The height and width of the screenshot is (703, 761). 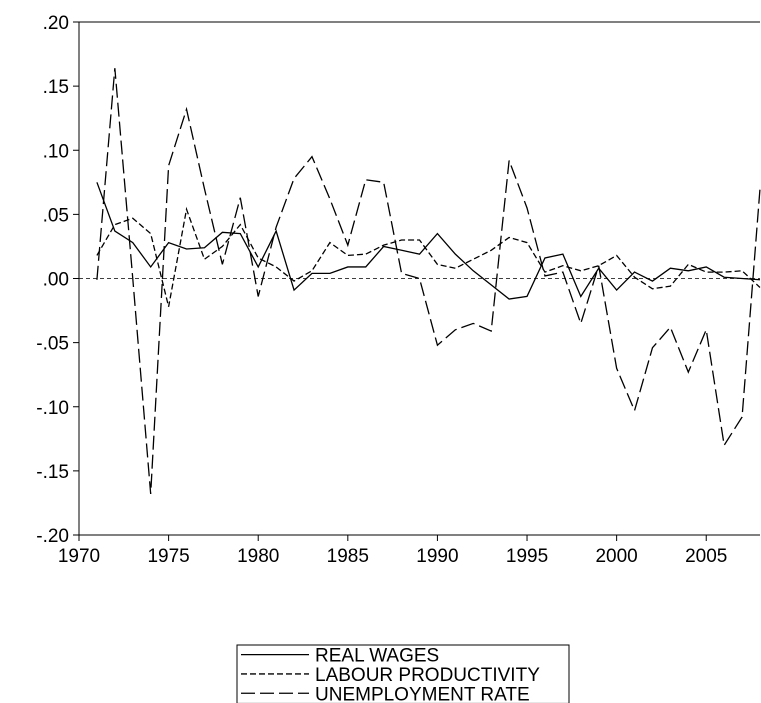 I want to click on x-tick-label: 2000, so click(x=616, y=556).